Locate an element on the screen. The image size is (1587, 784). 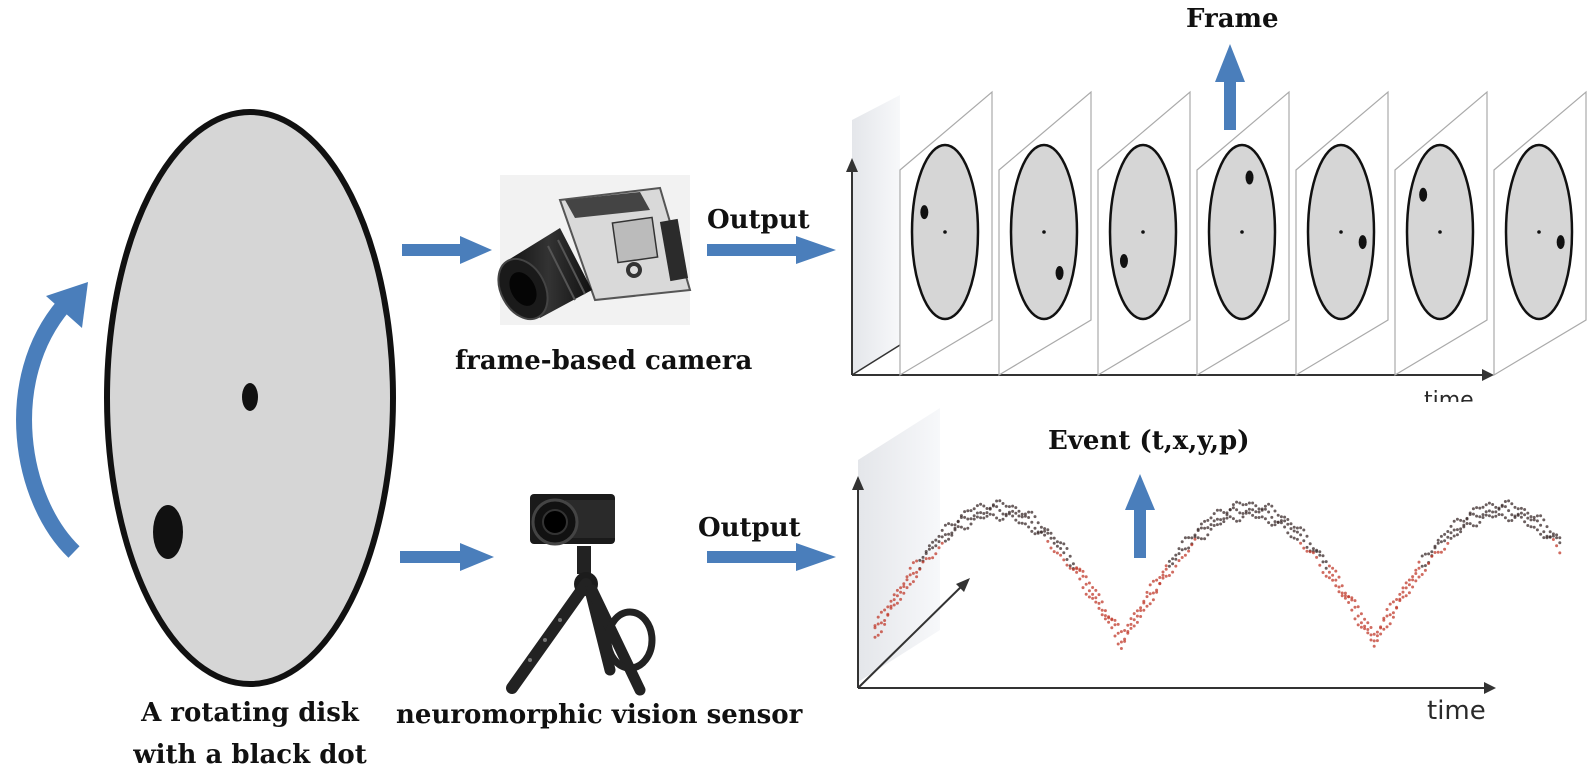
time-axis-label-top: time is located at coordinates (1449, 395).